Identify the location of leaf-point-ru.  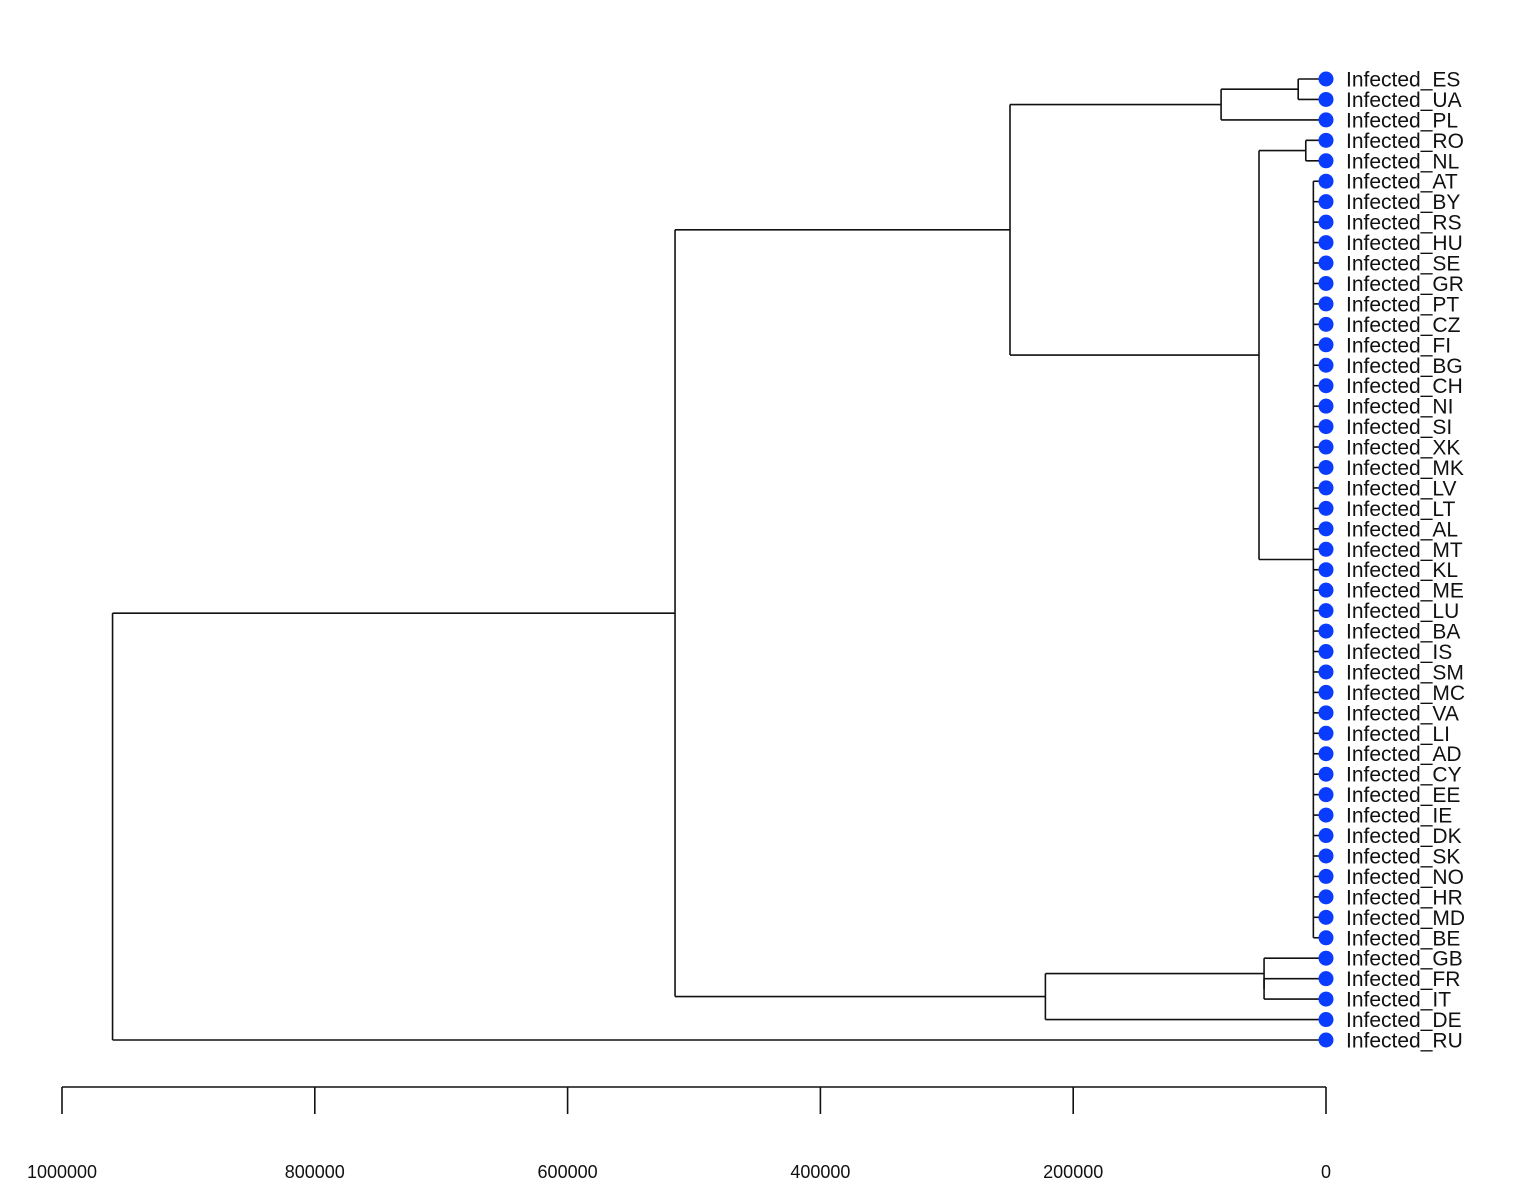
(1326, 1040).